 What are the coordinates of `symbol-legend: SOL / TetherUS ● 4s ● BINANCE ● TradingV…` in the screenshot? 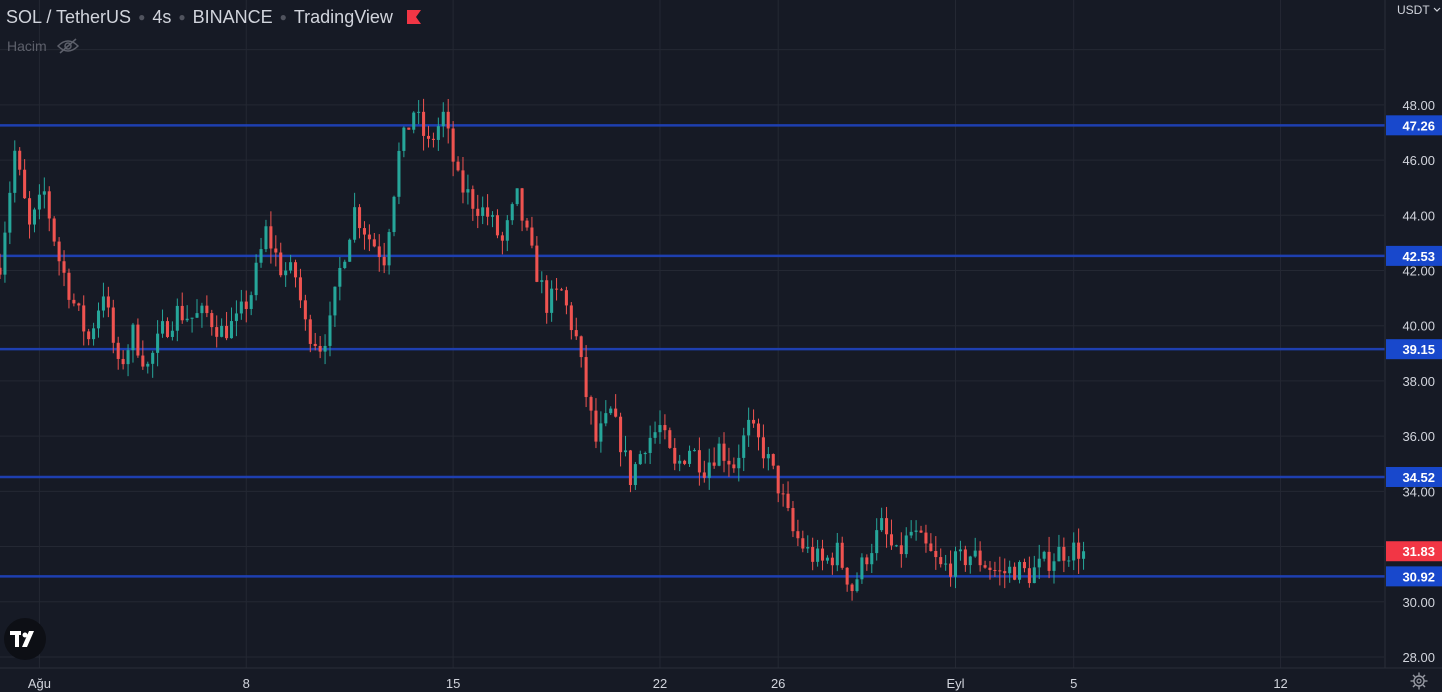 It's located at (213, 17).